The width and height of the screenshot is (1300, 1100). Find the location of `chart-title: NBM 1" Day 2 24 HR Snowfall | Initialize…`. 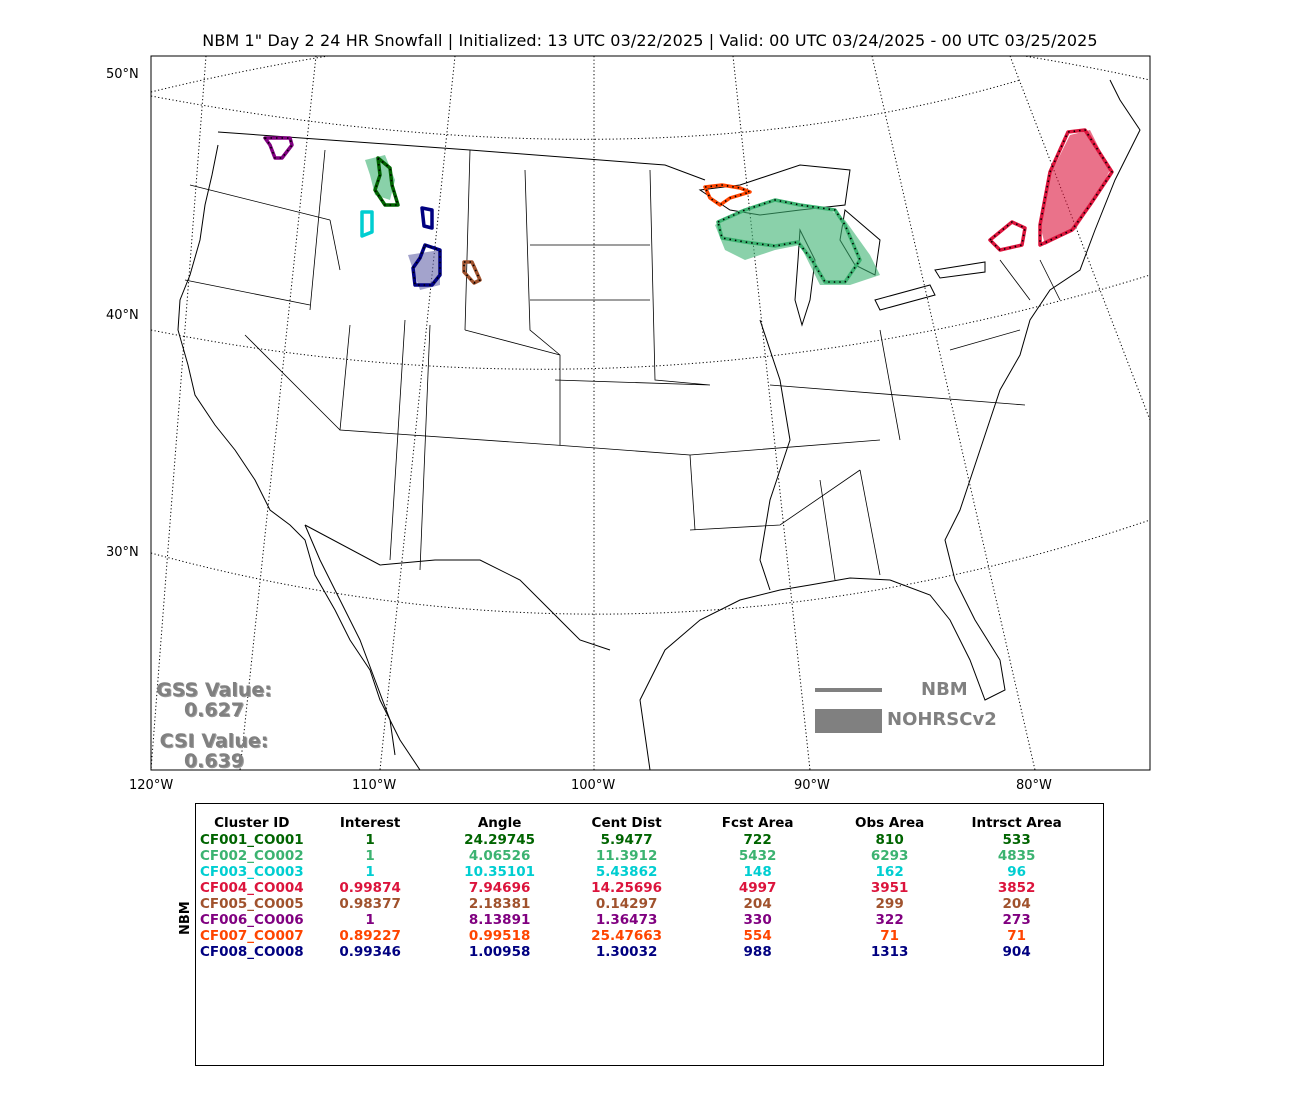

chart-title: NBM 1" Day 2 24 HR Snowfall | Initialize… is located at coordinates (650, 40).